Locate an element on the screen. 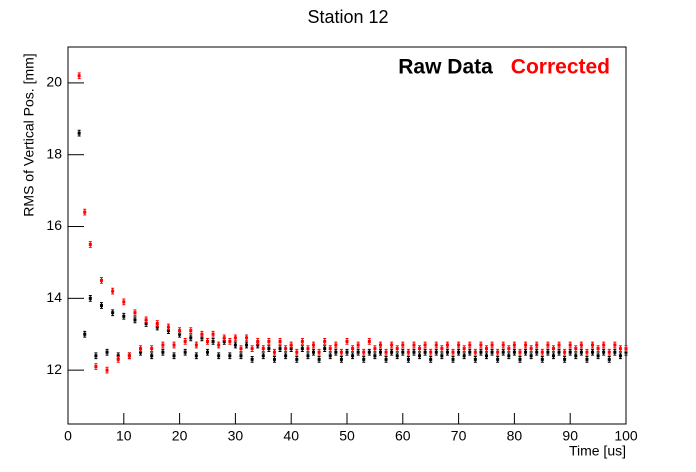  y-tick-label: 20 is located at coordinates (54, 82).